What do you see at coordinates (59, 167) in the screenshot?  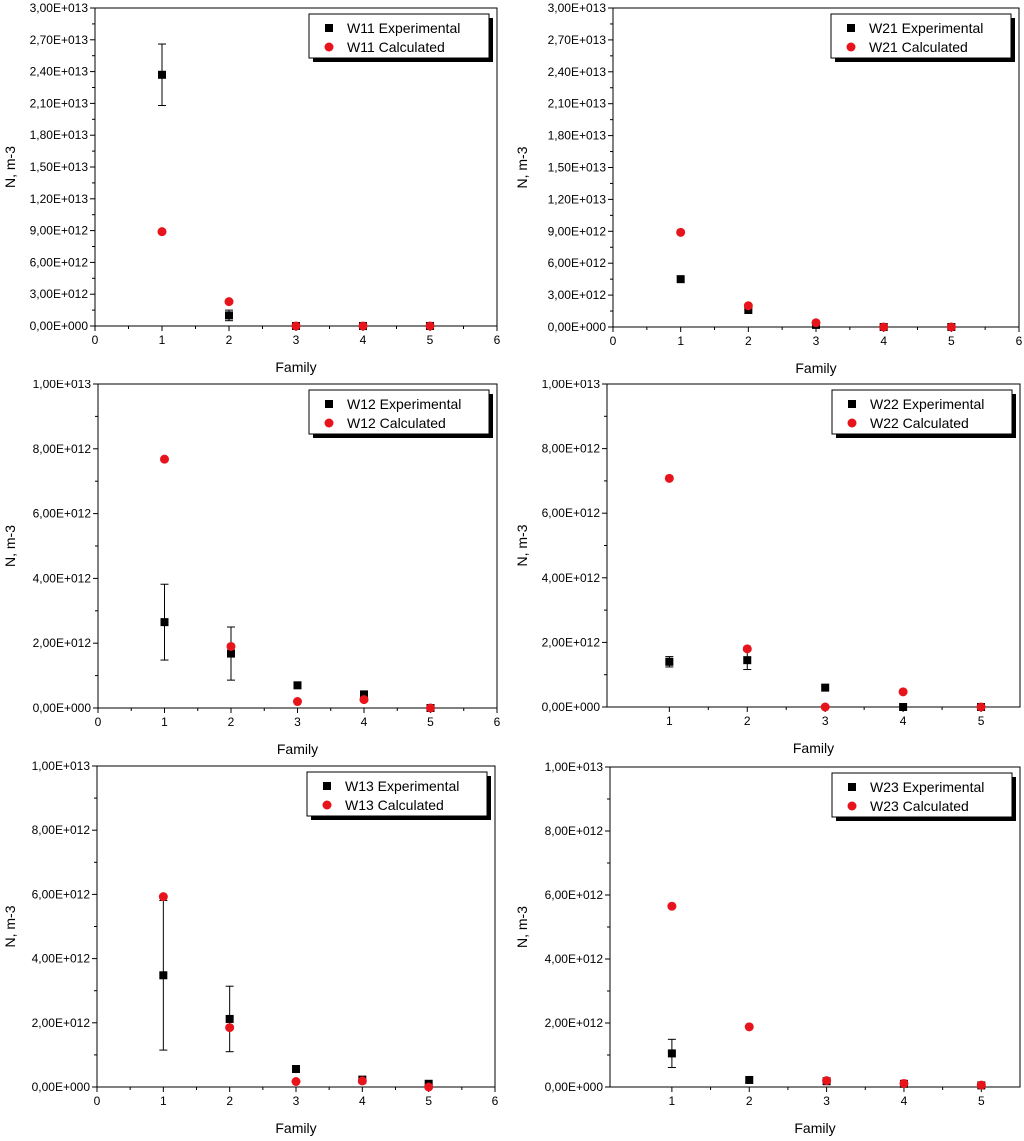 I see `y-tick-label: 1,50E+013` at bounding box center [59, 167].